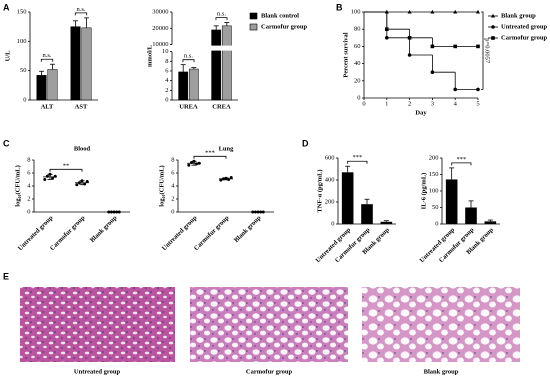  What do you see at coordinates (330, 179) in the screenshot?
I see `y-tick-label: 400` at bounding box center [330, 179].